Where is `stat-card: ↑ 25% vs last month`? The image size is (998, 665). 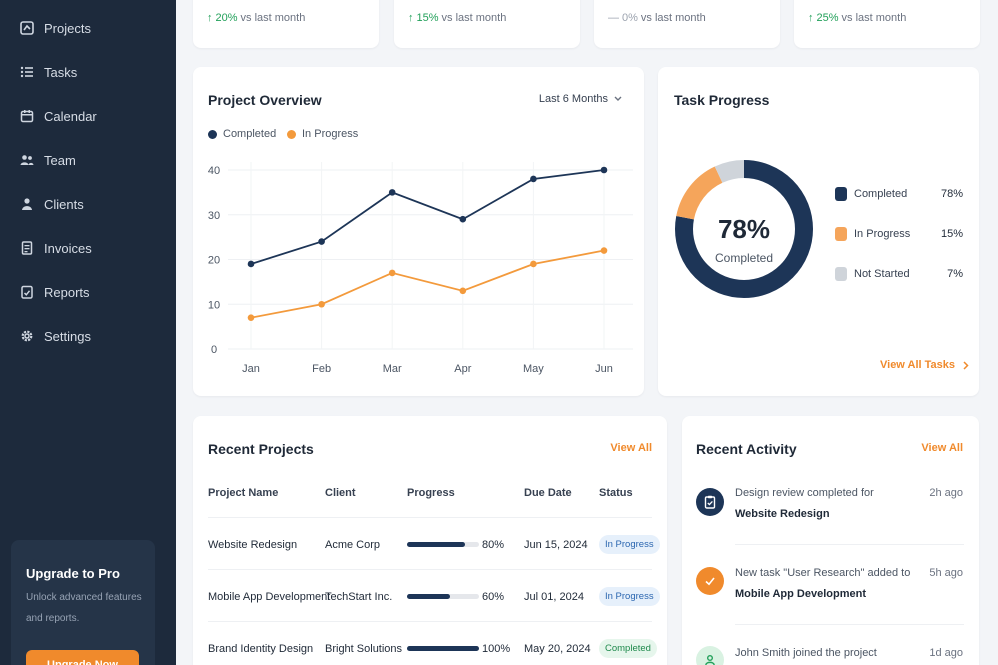
stat-card: ↑ 25% vs last month is located at coordinates (887, 24).